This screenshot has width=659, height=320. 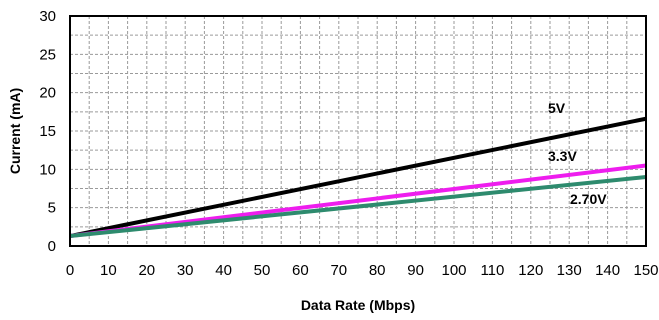 I want to click on series-label: 5V, so click(x=557, y=108).